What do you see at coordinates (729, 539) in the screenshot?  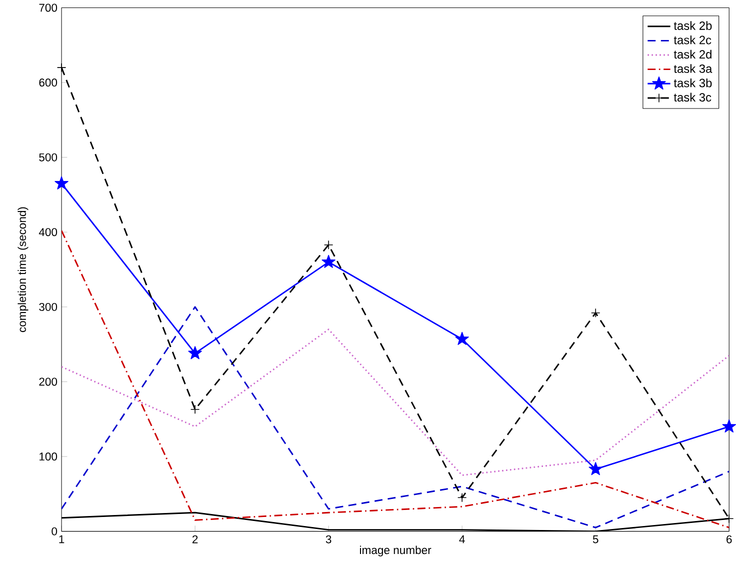 I see `x-tick-label: 6` at bounding box center [729, 539].